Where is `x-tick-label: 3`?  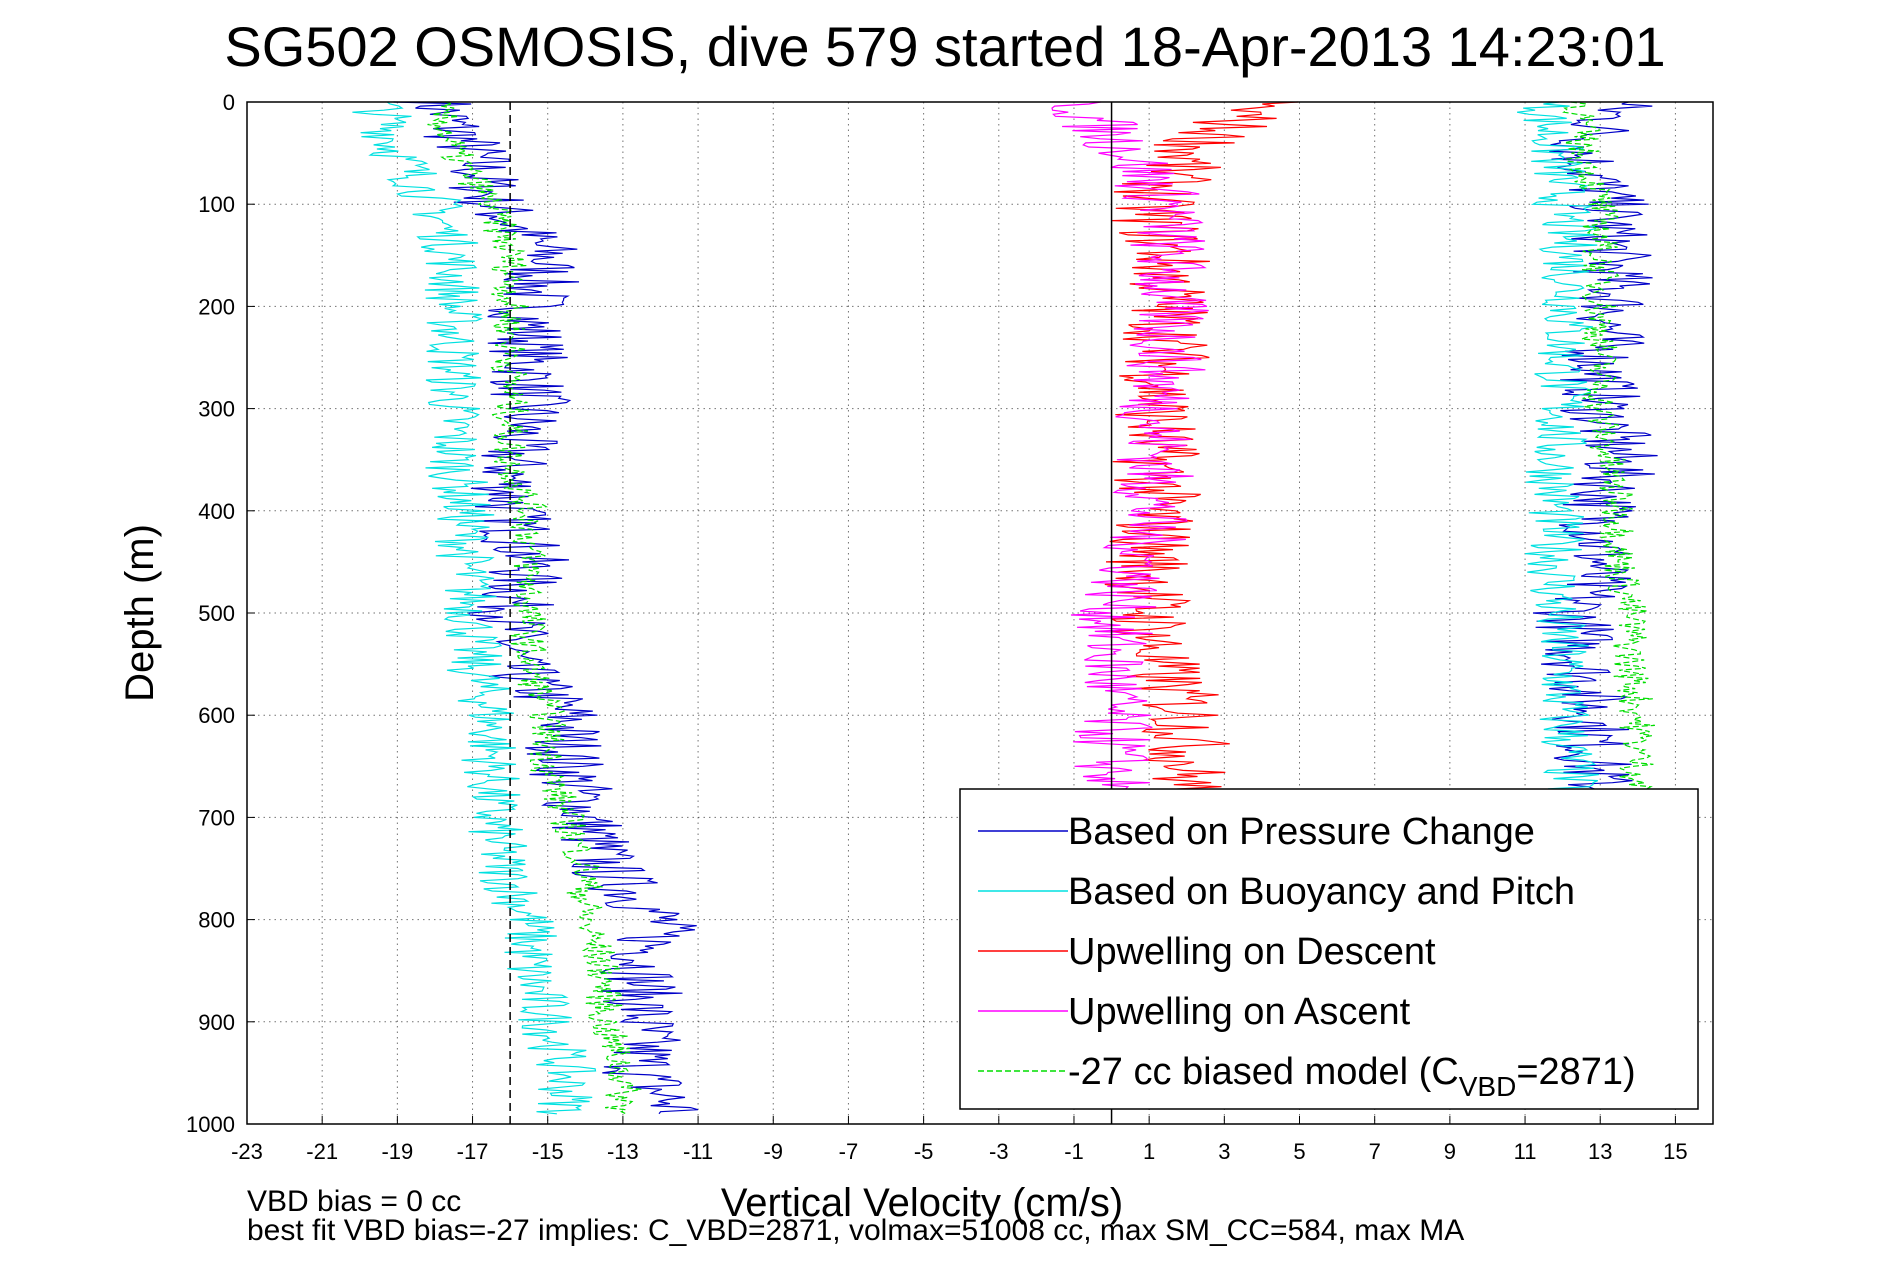 x-tick-label: 3 is located at coordinates (1224, 1151).